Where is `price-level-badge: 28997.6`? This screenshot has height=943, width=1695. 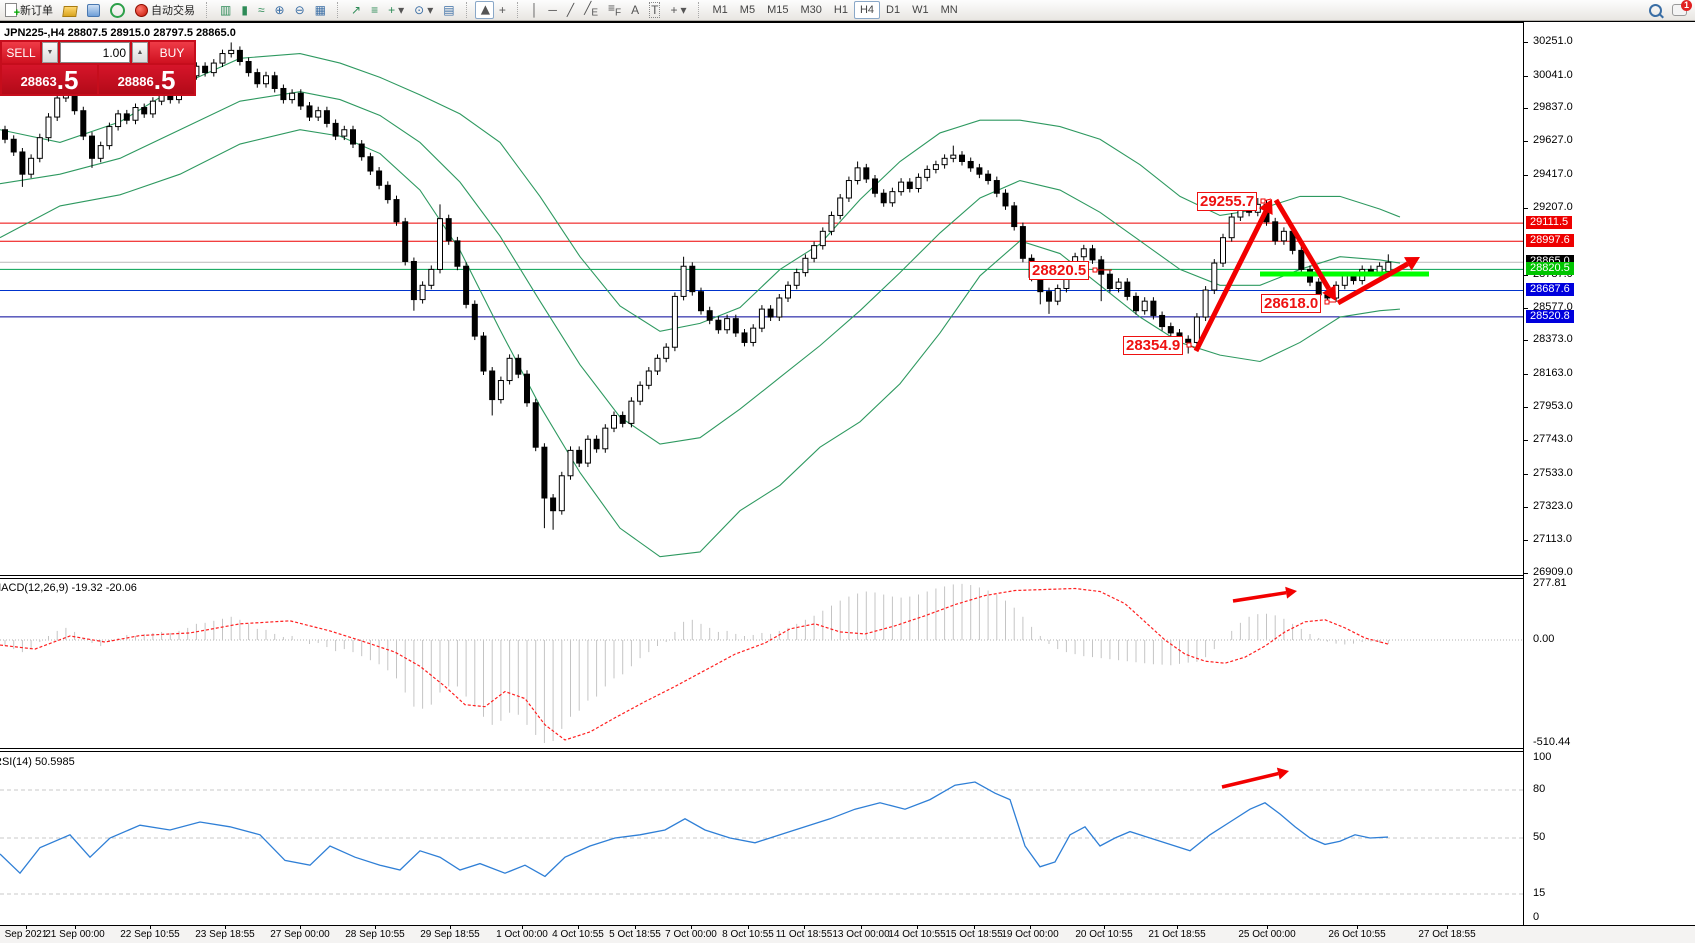 price-level-badge: 28997.6 is located at coordinates (1550, 241).